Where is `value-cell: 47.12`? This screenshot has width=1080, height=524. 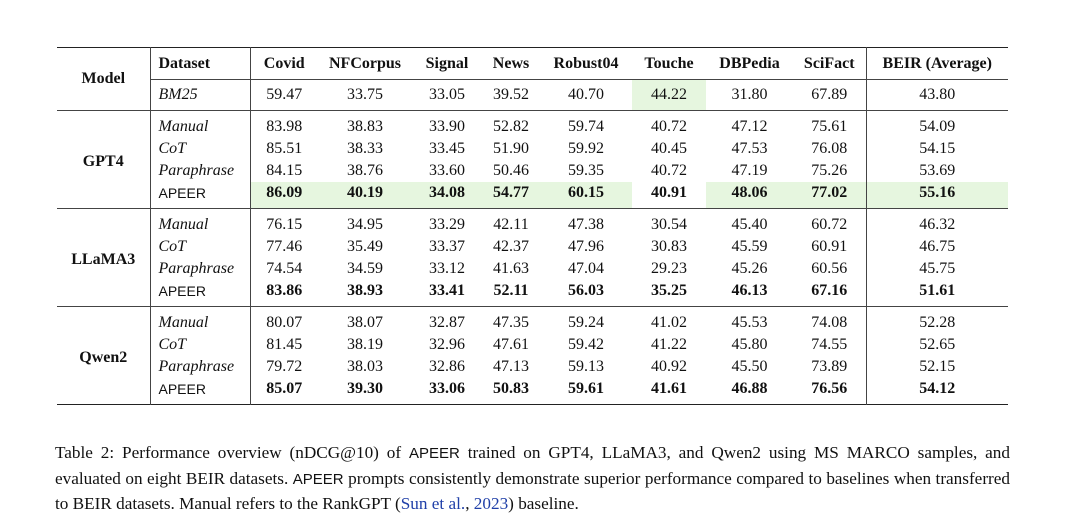 value-cell: 47.12 is located at coordinates (749, 124).